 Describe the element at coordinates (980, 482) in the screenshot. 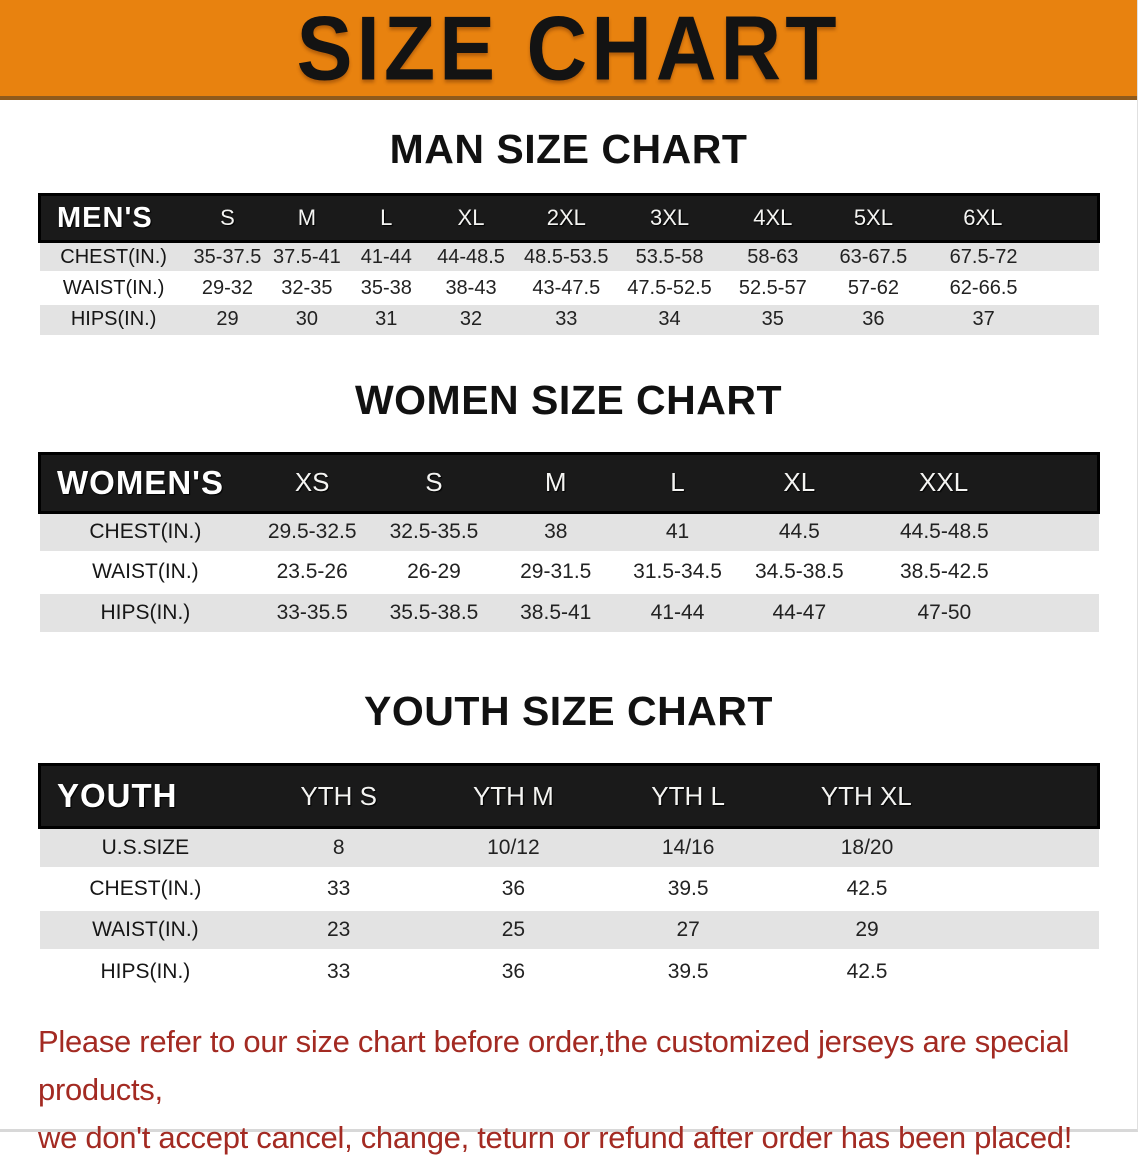

I see `size-column-header: XXL` at that location.